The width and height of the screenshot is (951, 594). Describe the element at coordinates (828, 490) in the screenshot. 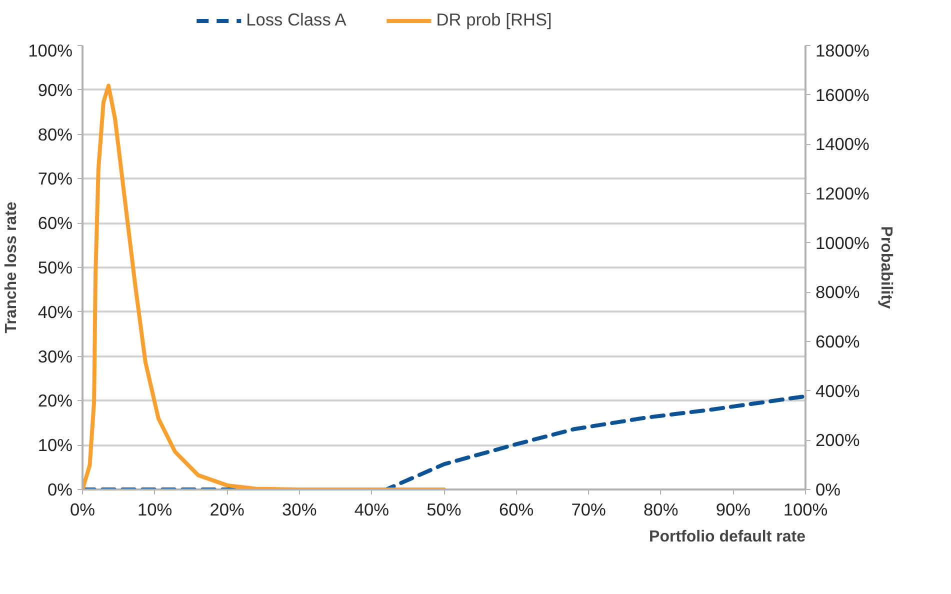

I see `y2-tick-label: 0%` at that location.